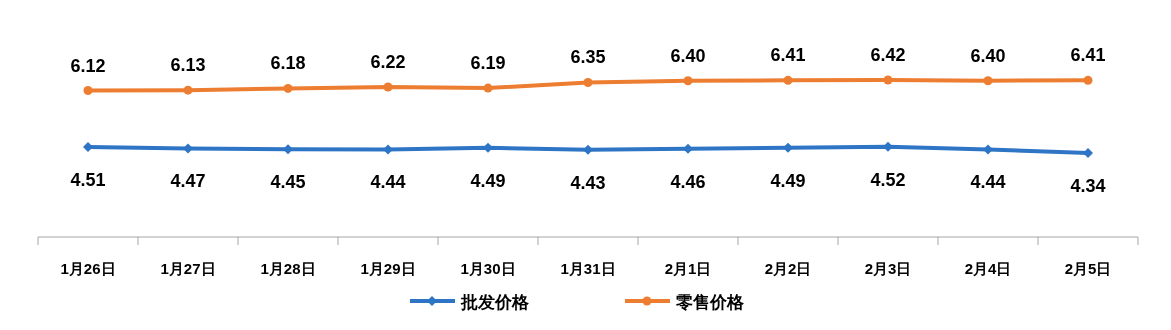 The image size is (1171, 330). What do you see at coordinates (788, 268) in the screenshot?
I see `x-tick-label: 2月2日` at bounding box center [788, 268].